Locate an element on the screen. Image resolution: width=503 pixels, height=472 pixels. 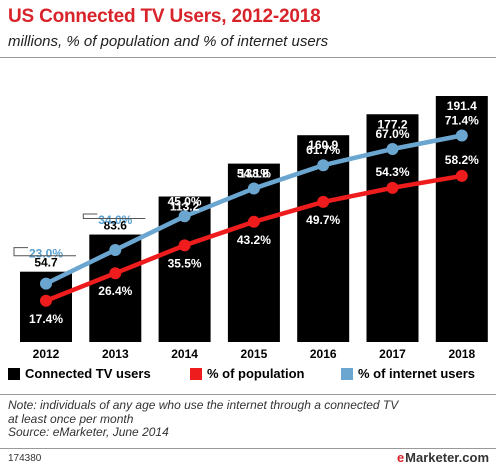
internet-value-label: 71.4% is located at coordinates (462, 121).